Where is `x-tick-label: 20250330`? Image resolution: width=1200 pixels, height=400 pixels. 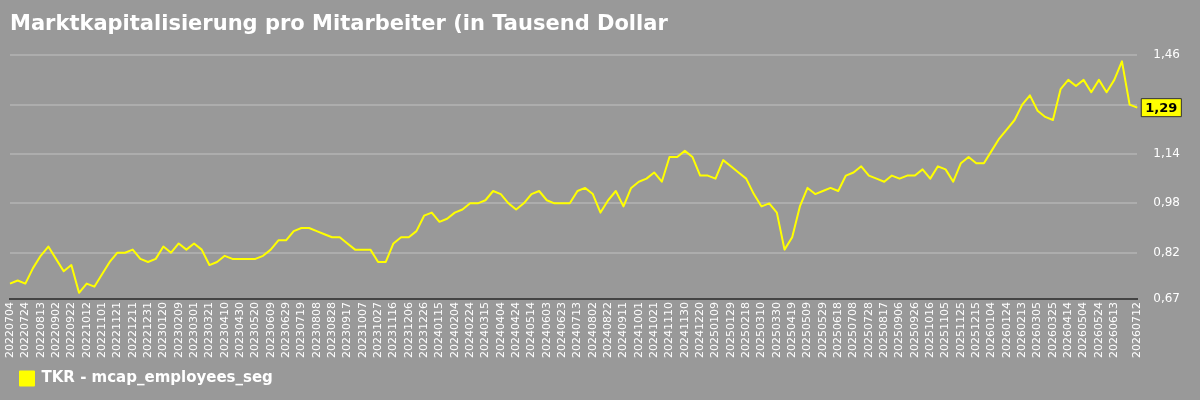 x-tick-label: 20250330 is located at coordinates (776, 330).